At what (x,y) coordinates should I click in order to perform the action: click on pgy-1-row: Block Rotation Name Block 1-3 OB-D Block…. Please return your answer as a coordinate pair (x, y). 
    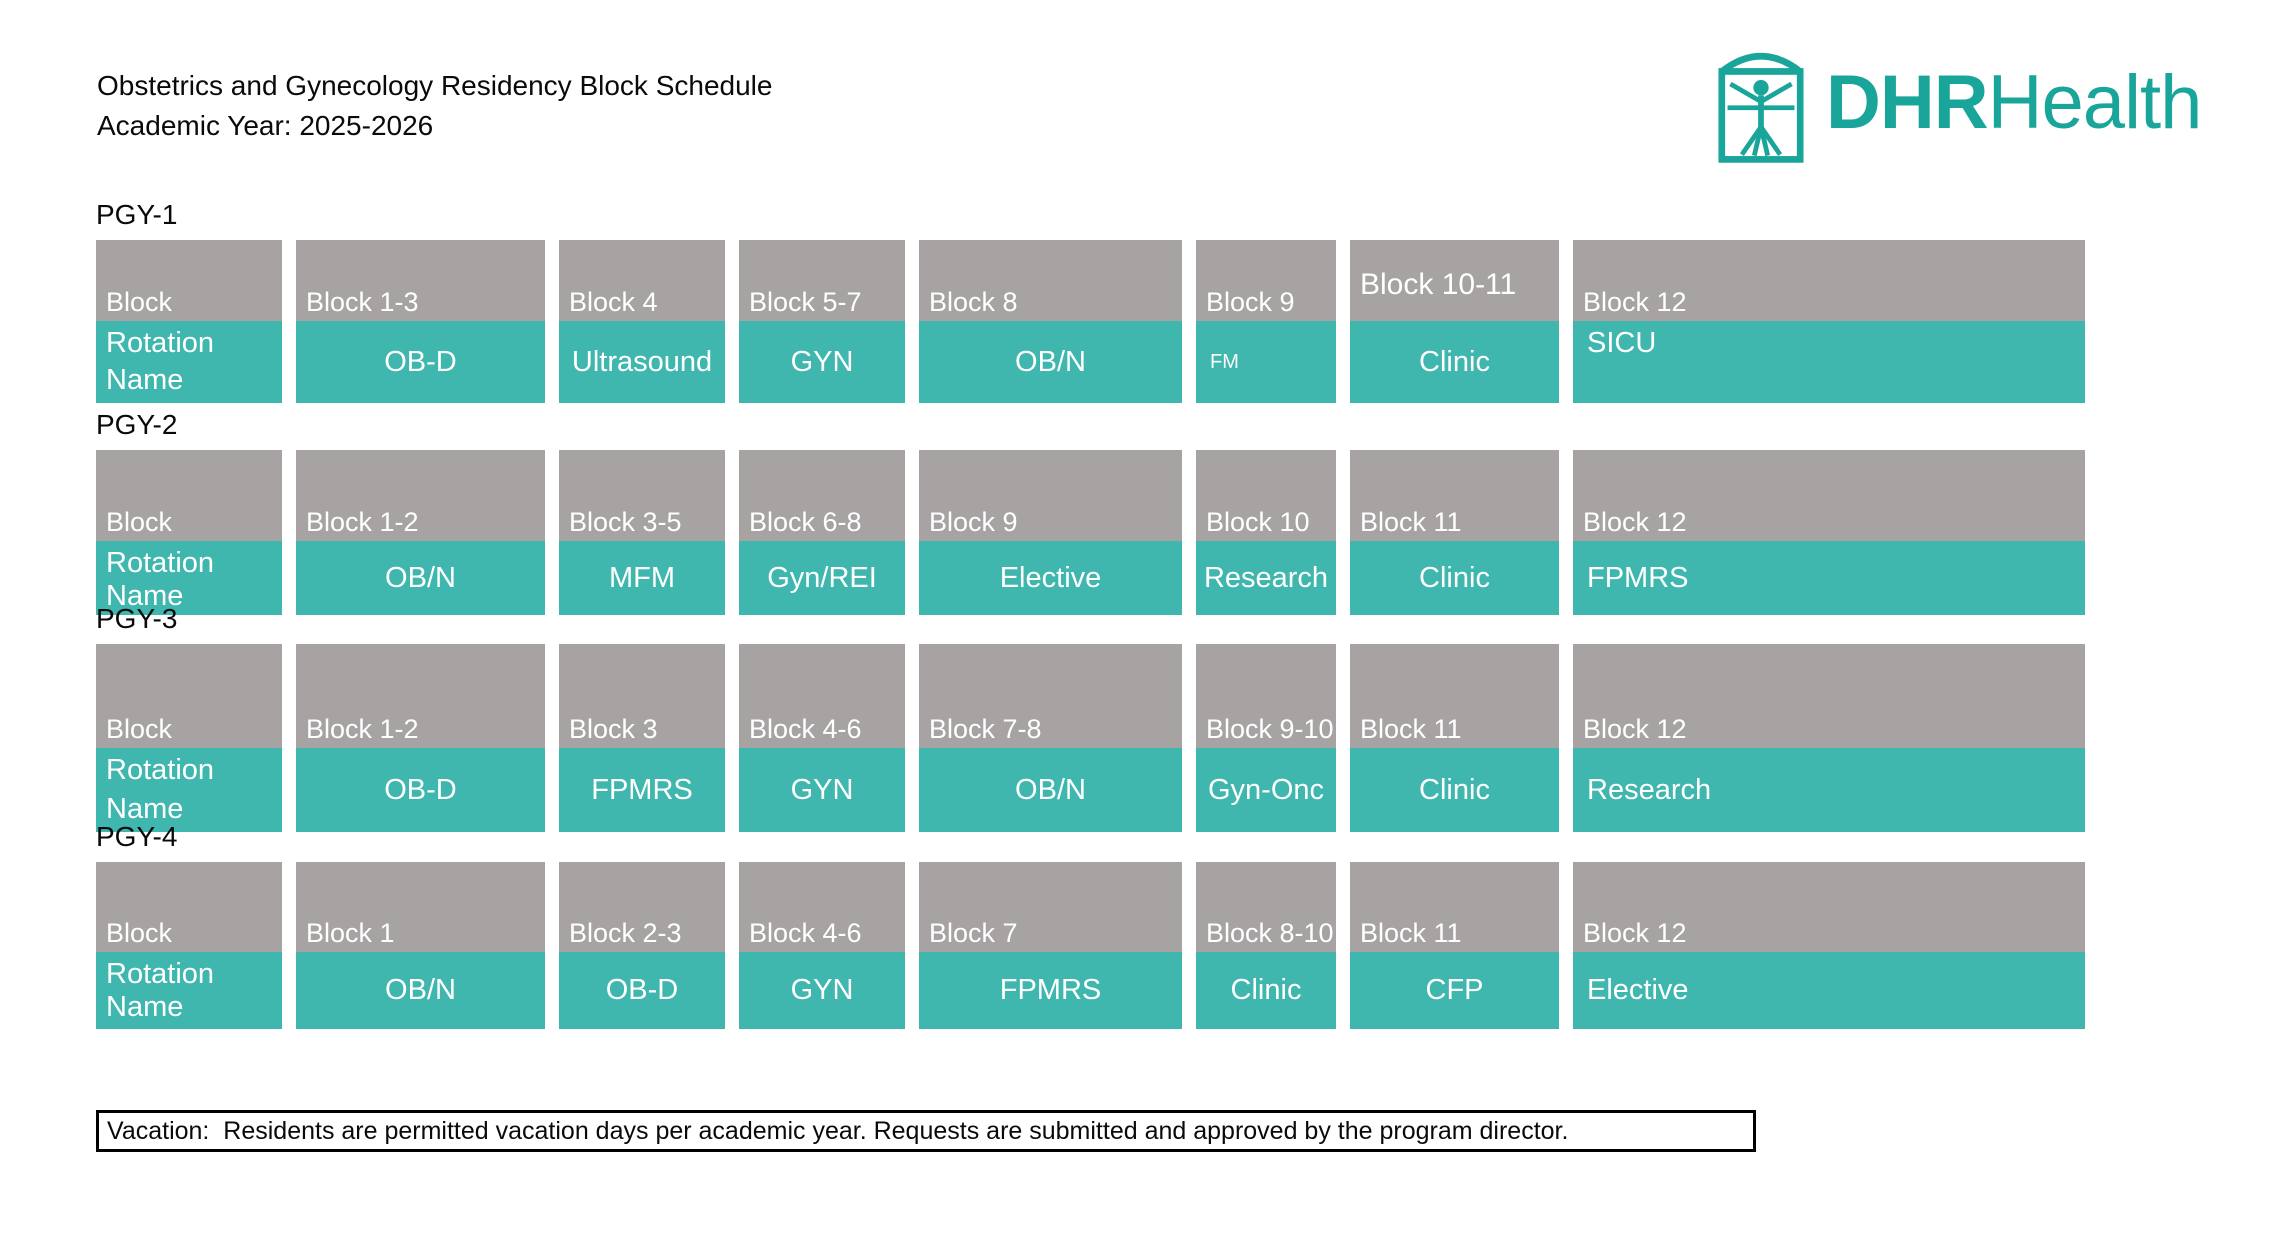
    Looking at the image, I should click on (1090, 321).